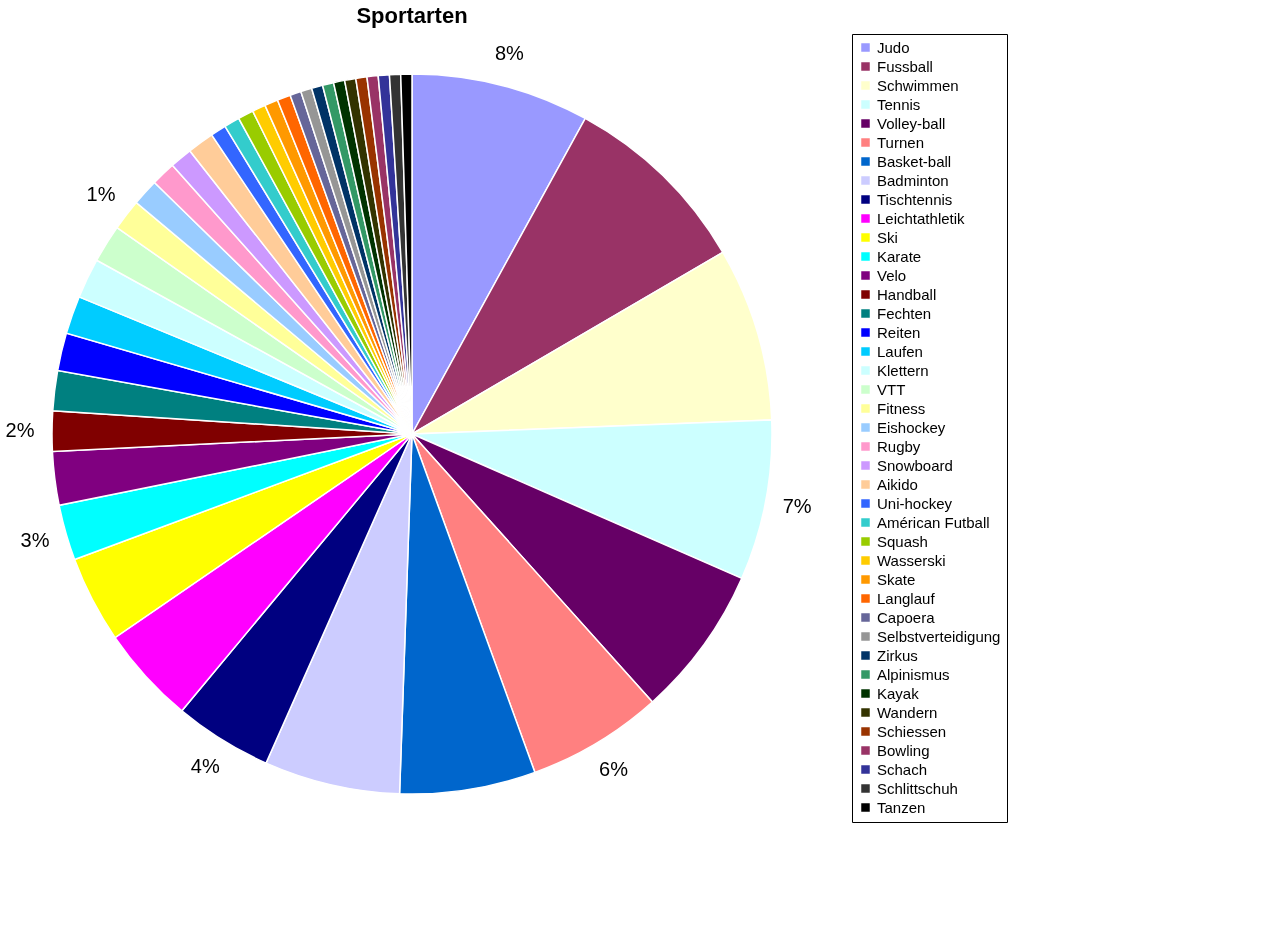 This screenshot has width=1283, height=936. Describe the element at coordinates (905, 66) in the screenshot. I see `legend-label: Fussball` at that location.